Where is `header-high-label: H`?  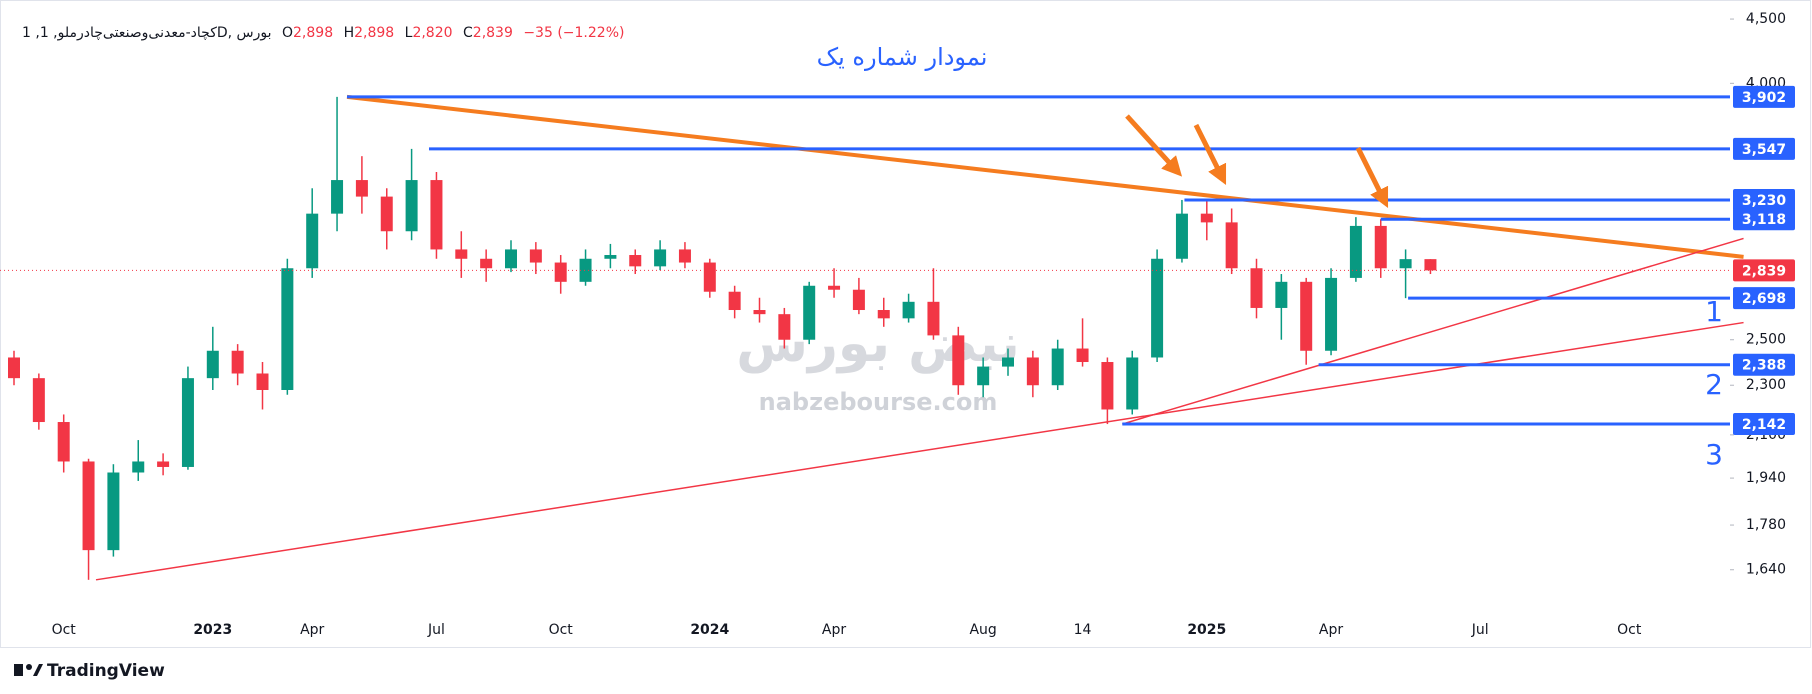
header-high-label: H is located at coordinates (349, 33).